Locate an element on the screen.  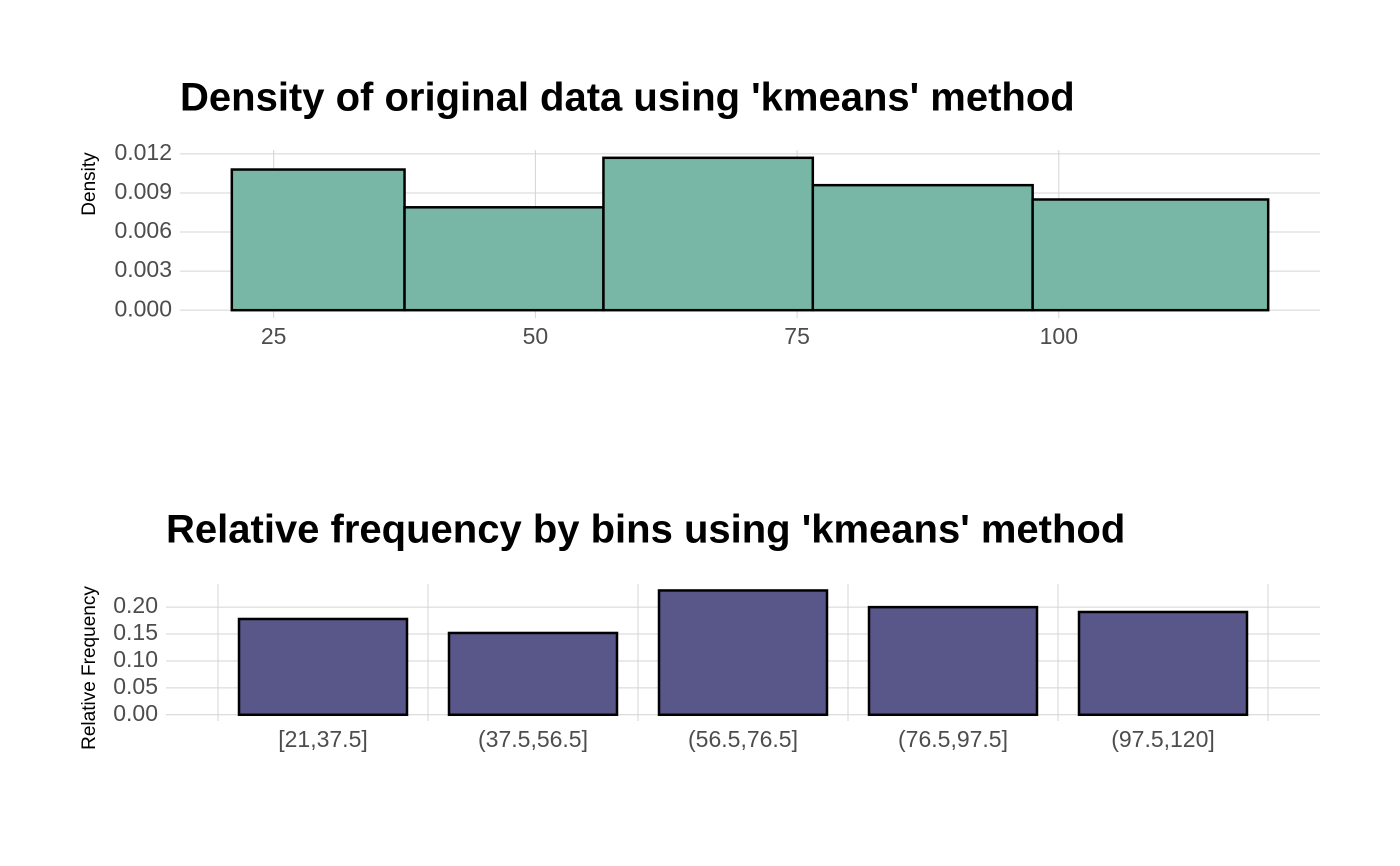
y-tick-label: 0.009 is located at coordinates (143, 191).